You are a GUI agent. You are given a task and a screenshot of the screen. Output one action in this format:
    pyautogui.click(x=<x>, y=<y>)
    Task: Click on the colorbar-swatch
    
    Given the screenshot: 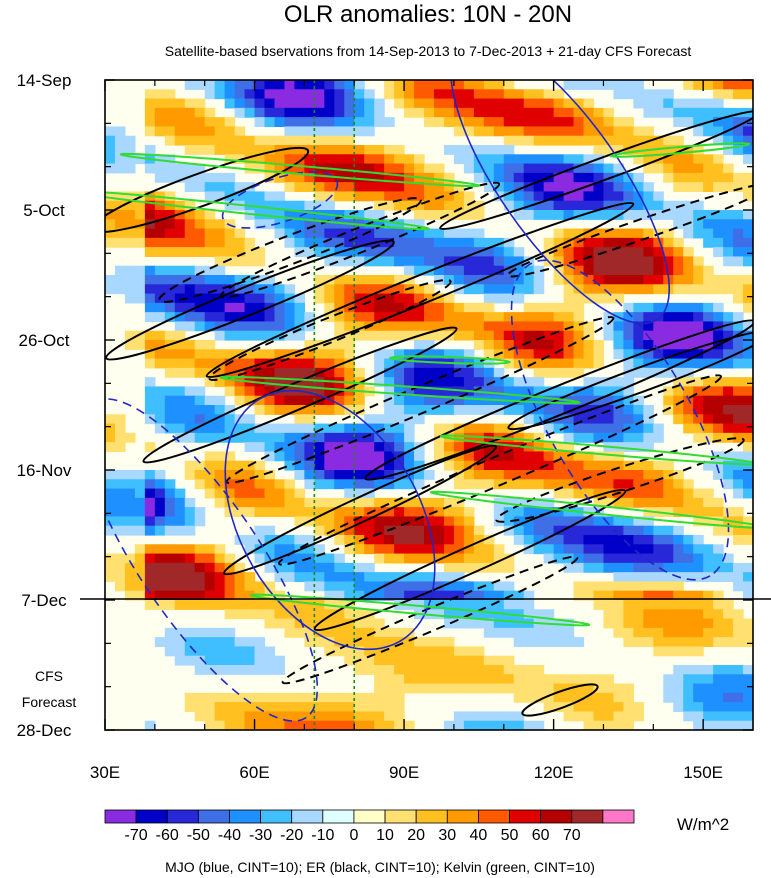 What is the action you would take?
    pyautogui.click(x=245, y=816)
    